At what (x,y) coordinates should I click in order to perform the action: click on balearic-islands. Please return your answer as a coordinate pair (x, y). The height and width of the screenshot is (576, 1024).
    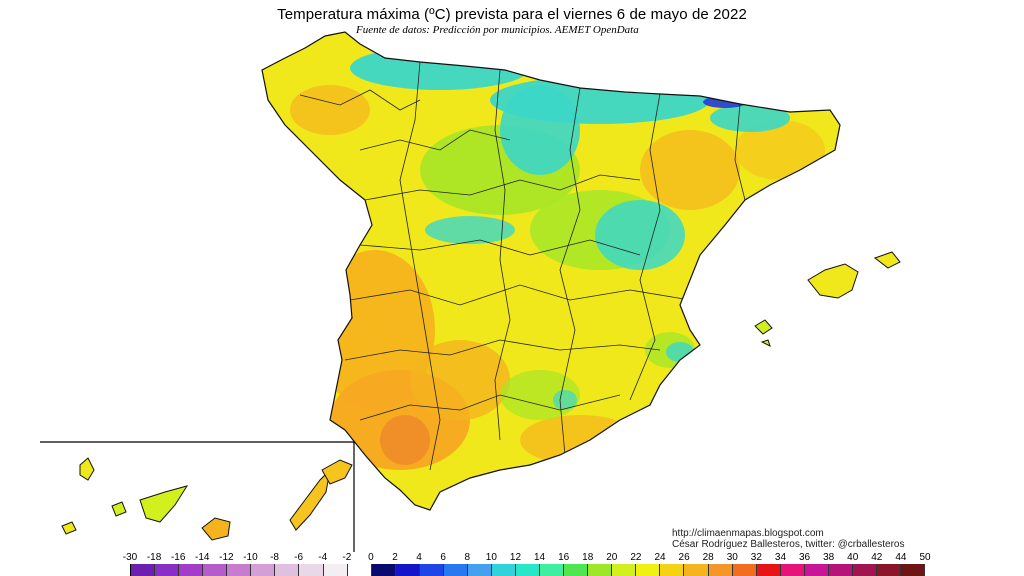
    Looking at the image, I should click on (827, 299).